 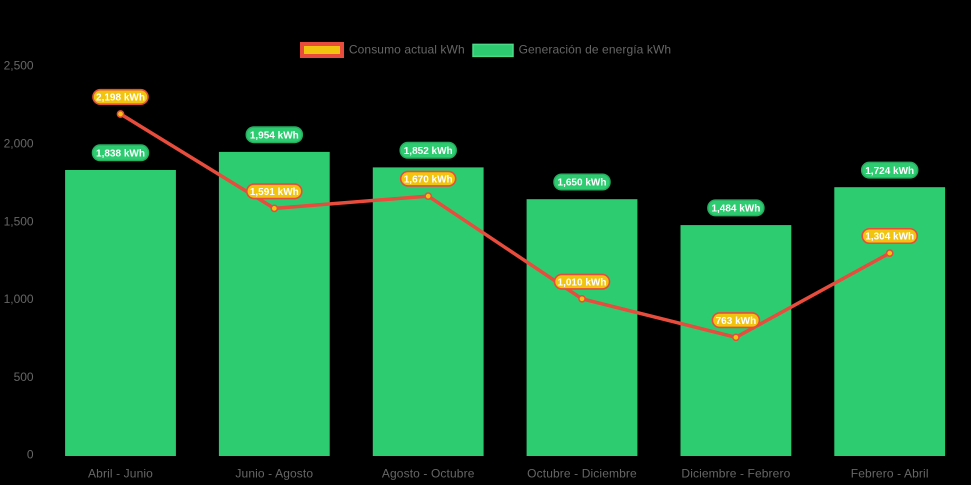 I want to click on svg-text: 1,650 kWh, so click(x=582, y=183).